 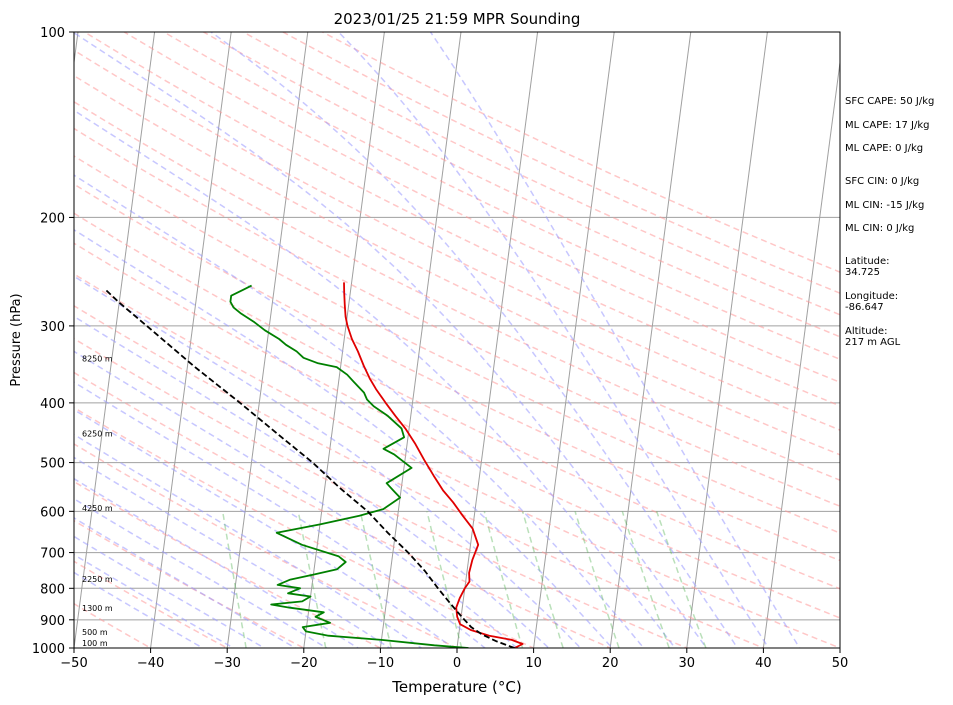 What do you see at coordinates (533, 663) in the screenshot?
I see `x-tick-label: 10` at bounding box center [533, 663].